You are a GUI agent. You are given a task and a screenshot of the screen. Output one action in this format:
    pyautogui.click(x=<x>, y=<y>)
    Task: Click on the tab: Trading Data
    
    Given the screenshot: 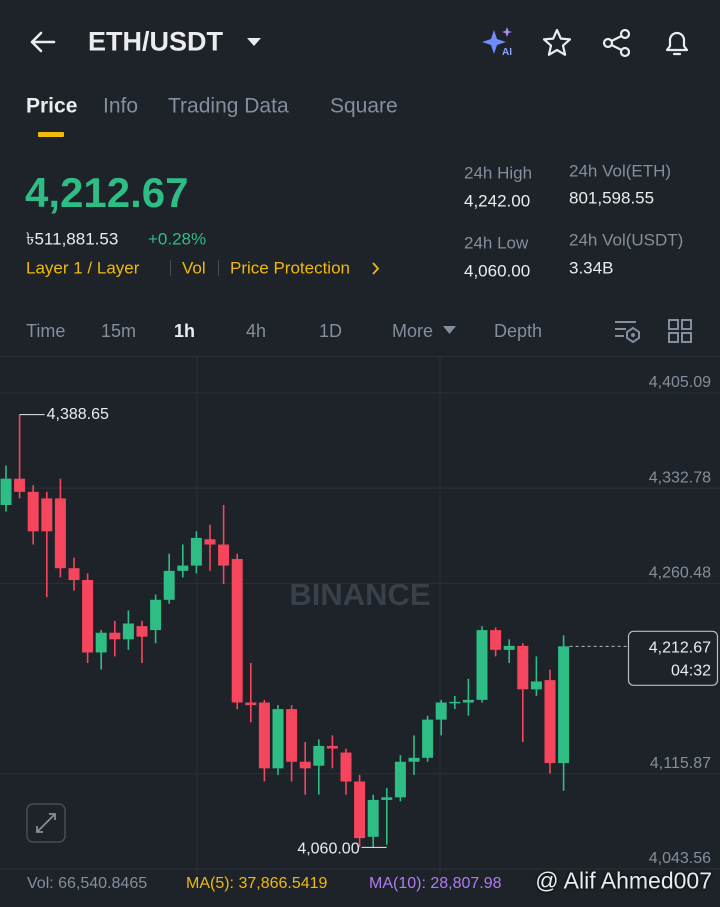 What is the action you would take?
    pyautogui.click(x=228, y=106)
    